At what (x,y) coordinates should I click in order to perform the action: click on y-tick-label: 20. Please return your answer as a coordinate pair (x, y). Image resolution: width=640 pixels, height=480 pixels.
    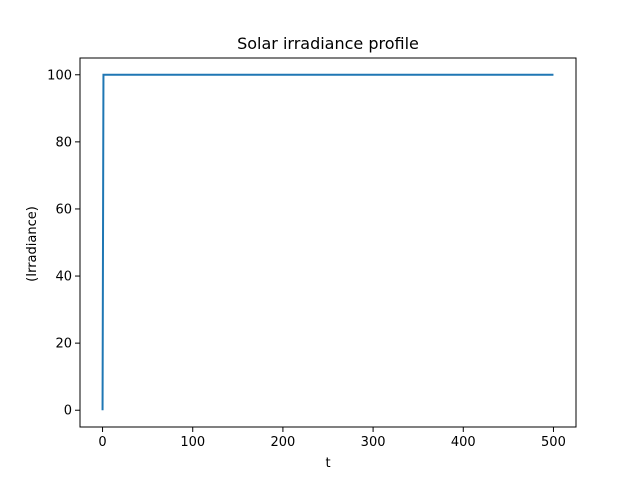
    Looking at the image, I should click on (63, 344).